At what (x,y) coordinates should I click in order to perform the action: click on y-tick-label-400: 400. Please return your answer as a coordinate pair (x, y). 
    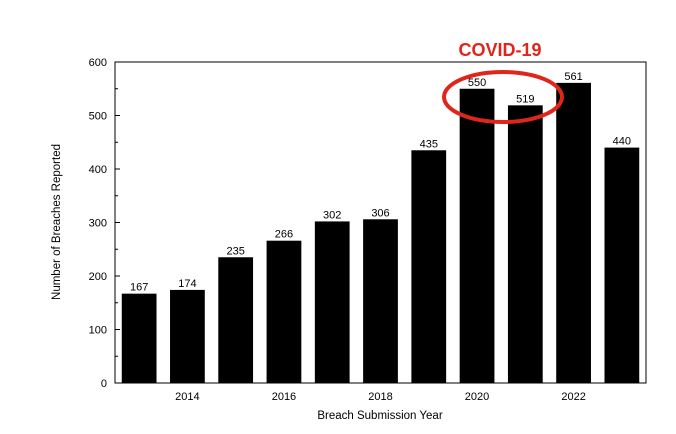
    Looking at the image, I should click on (98, 170).